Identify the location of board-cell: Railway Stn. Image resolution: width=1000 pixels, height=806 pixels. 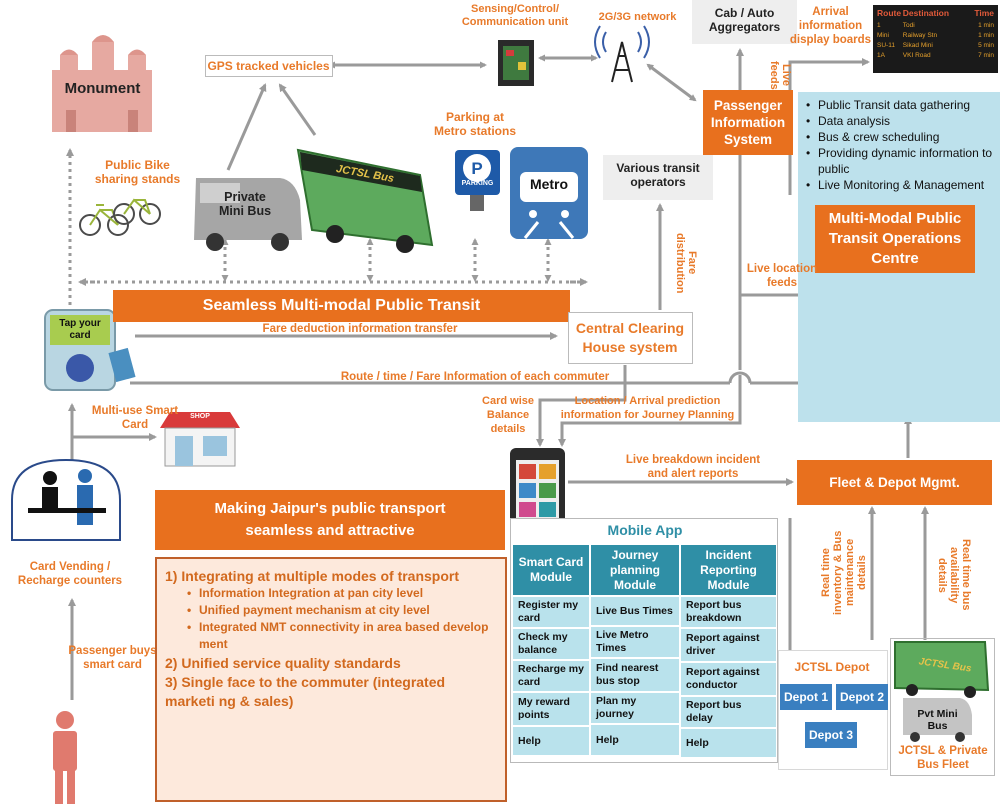
(920, 35).